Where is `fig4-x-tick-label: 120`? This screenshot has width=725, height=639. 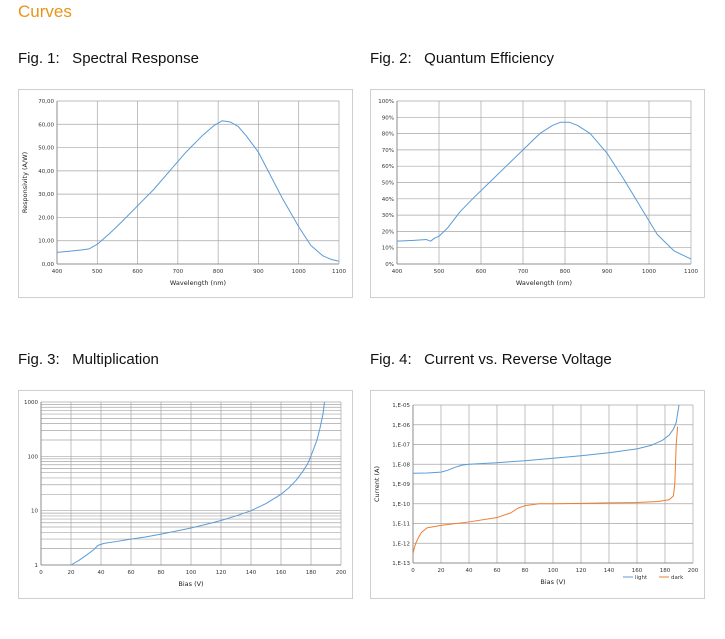
fig4-x-tick-label: 120 is located at coordinates (581, 571).